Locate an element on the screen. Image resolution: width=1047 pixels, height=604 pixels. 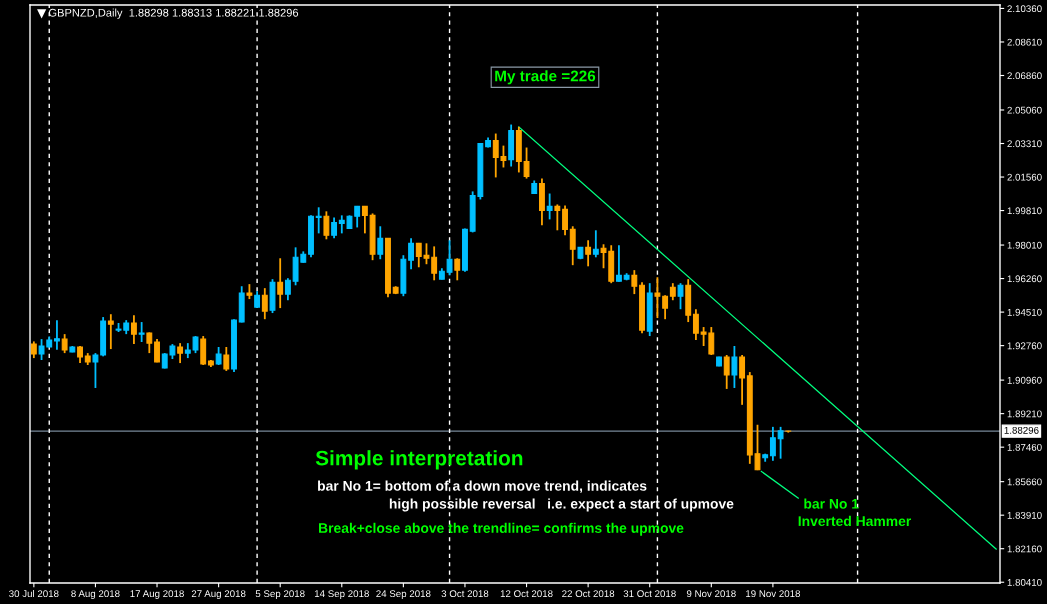
y-tick-label: 1.99810 is located at coordinates (1024, 211).